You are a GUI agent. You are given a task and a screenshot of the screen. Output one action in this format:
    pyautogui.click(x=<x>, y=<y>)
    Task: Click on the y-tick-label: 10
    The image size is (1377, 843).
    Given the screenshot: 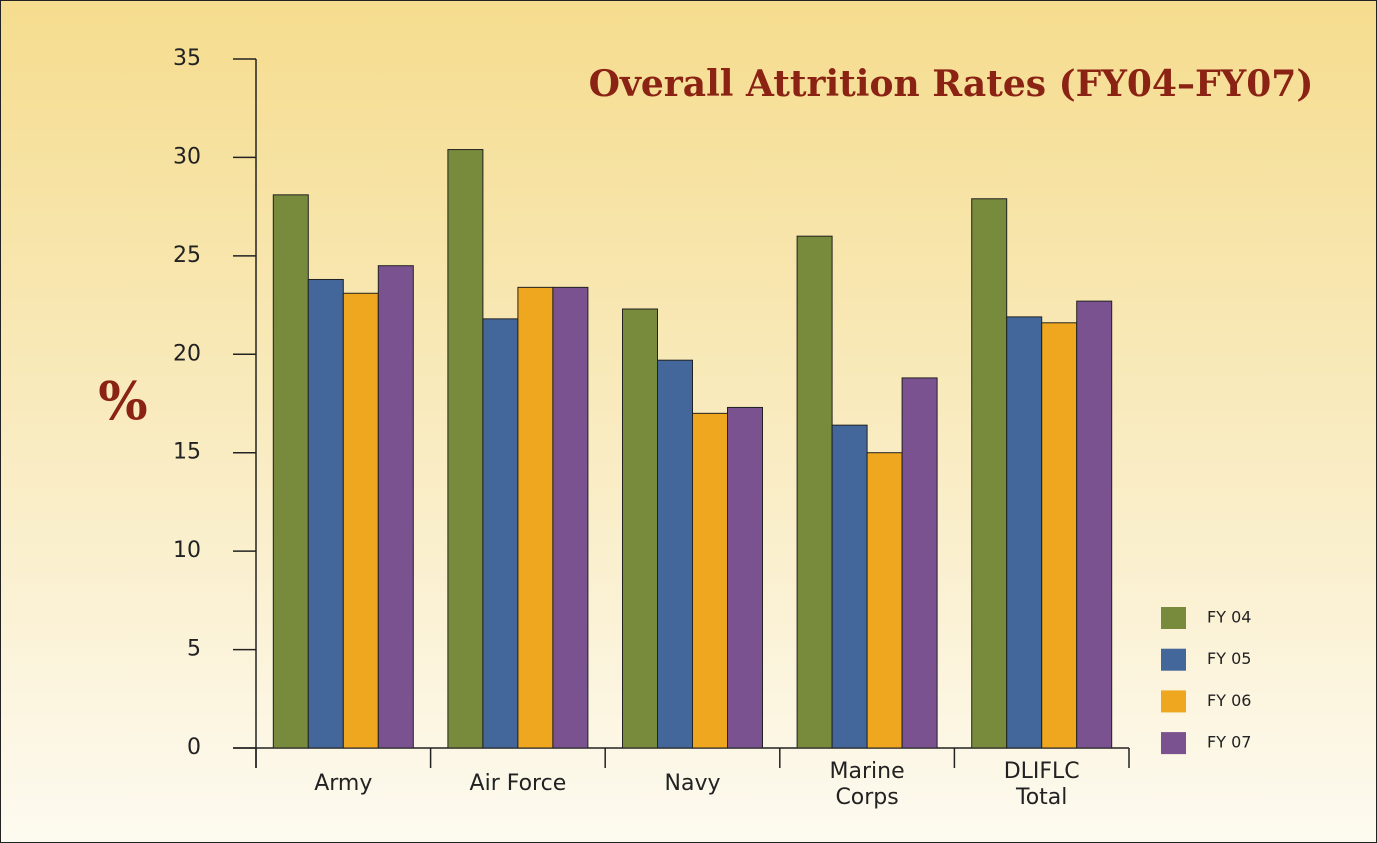 What is the action you would take?
    pyautogui.click(x=187, y=550)
    